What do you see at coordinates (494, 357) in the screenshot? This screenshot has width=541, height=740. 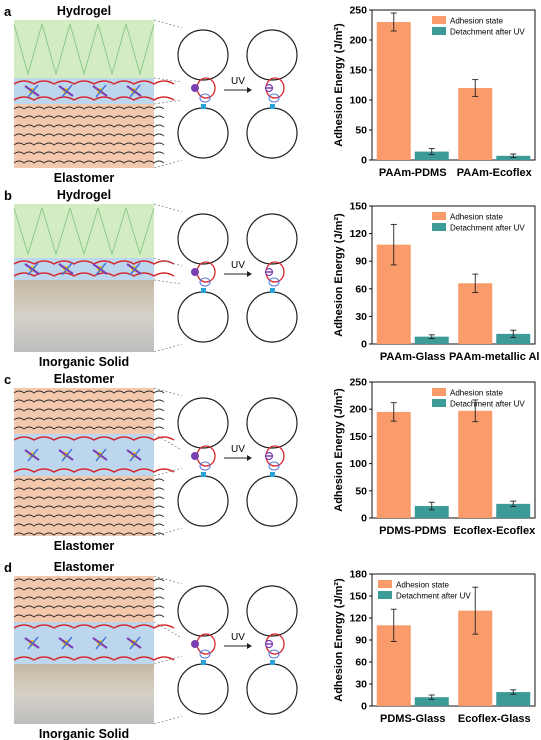 I see `x-category-label: PAAm-metallic Al` at bounding box center [494, 357].